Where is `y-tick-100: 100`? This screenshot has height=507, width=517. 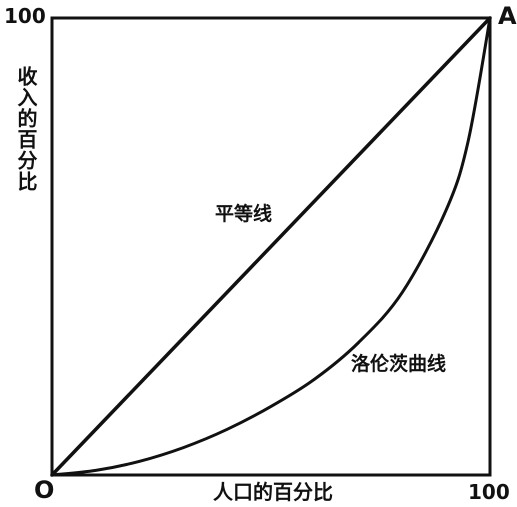
y-tick-100: 100 is located at coordinates (25, 16).